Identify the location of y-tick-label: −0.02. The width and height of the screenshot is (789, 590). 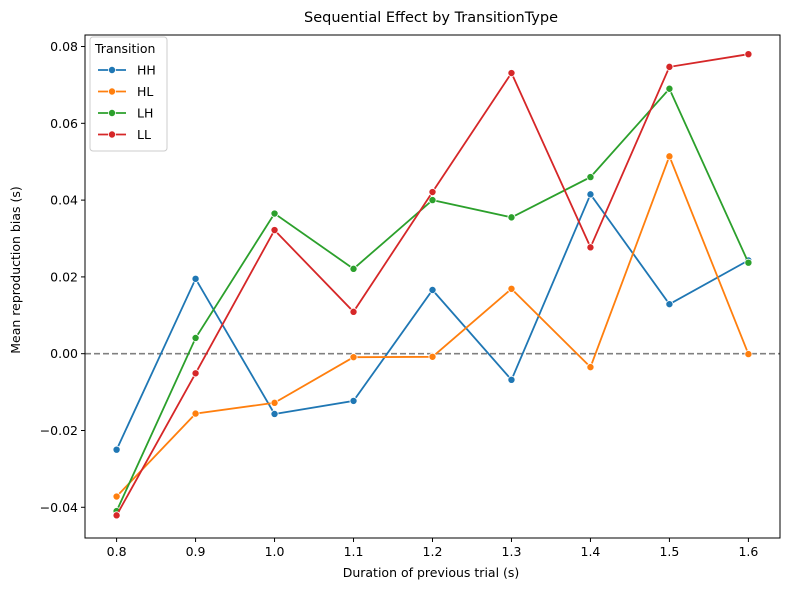
(59, 430).